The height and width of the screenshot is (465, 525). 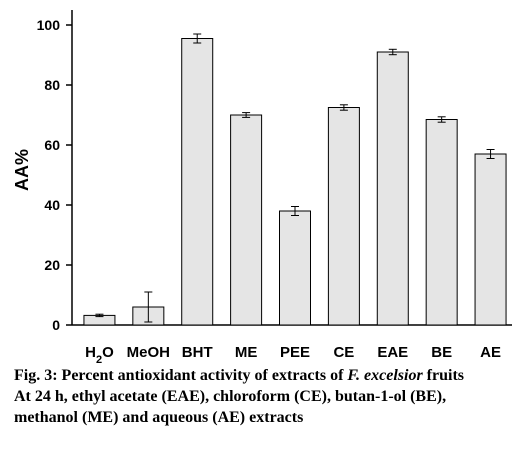 I want to click on category-label: H2O, so click(x=99, y=354).